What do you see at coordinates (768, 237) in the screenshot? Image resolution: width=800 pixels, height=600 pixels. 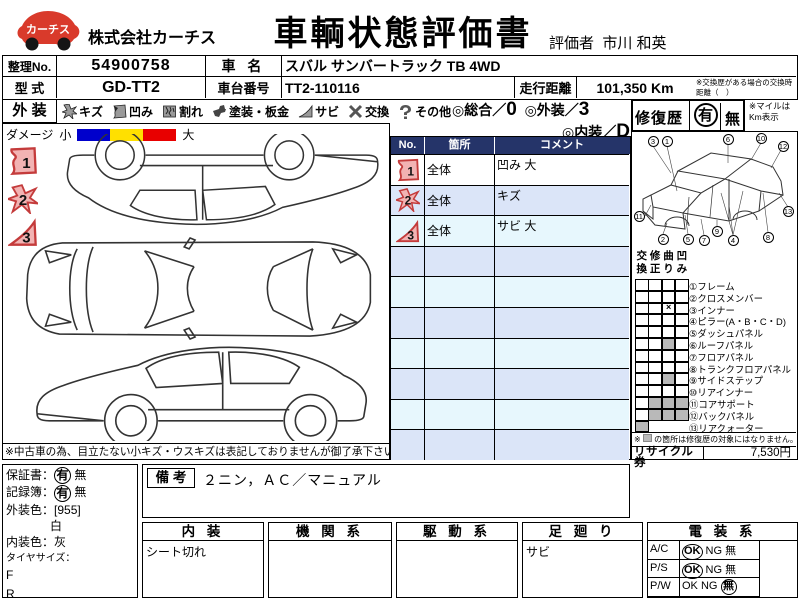 I see `wireframe-callout-8: 8` at bounding box center [768, 237].